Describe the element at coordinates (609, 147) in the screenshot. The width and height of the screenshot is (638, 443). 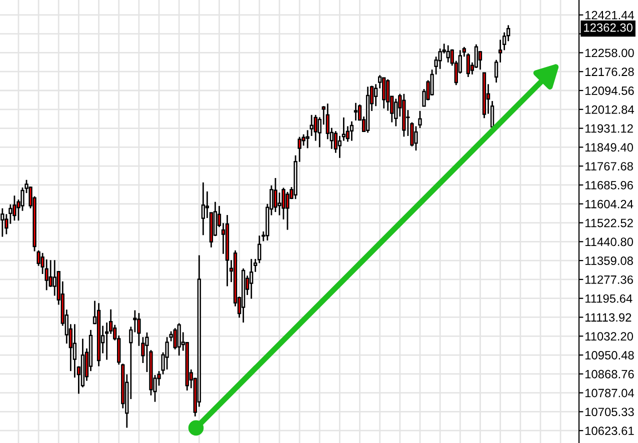
I see `y-tick-label: 11849.40` at that location.